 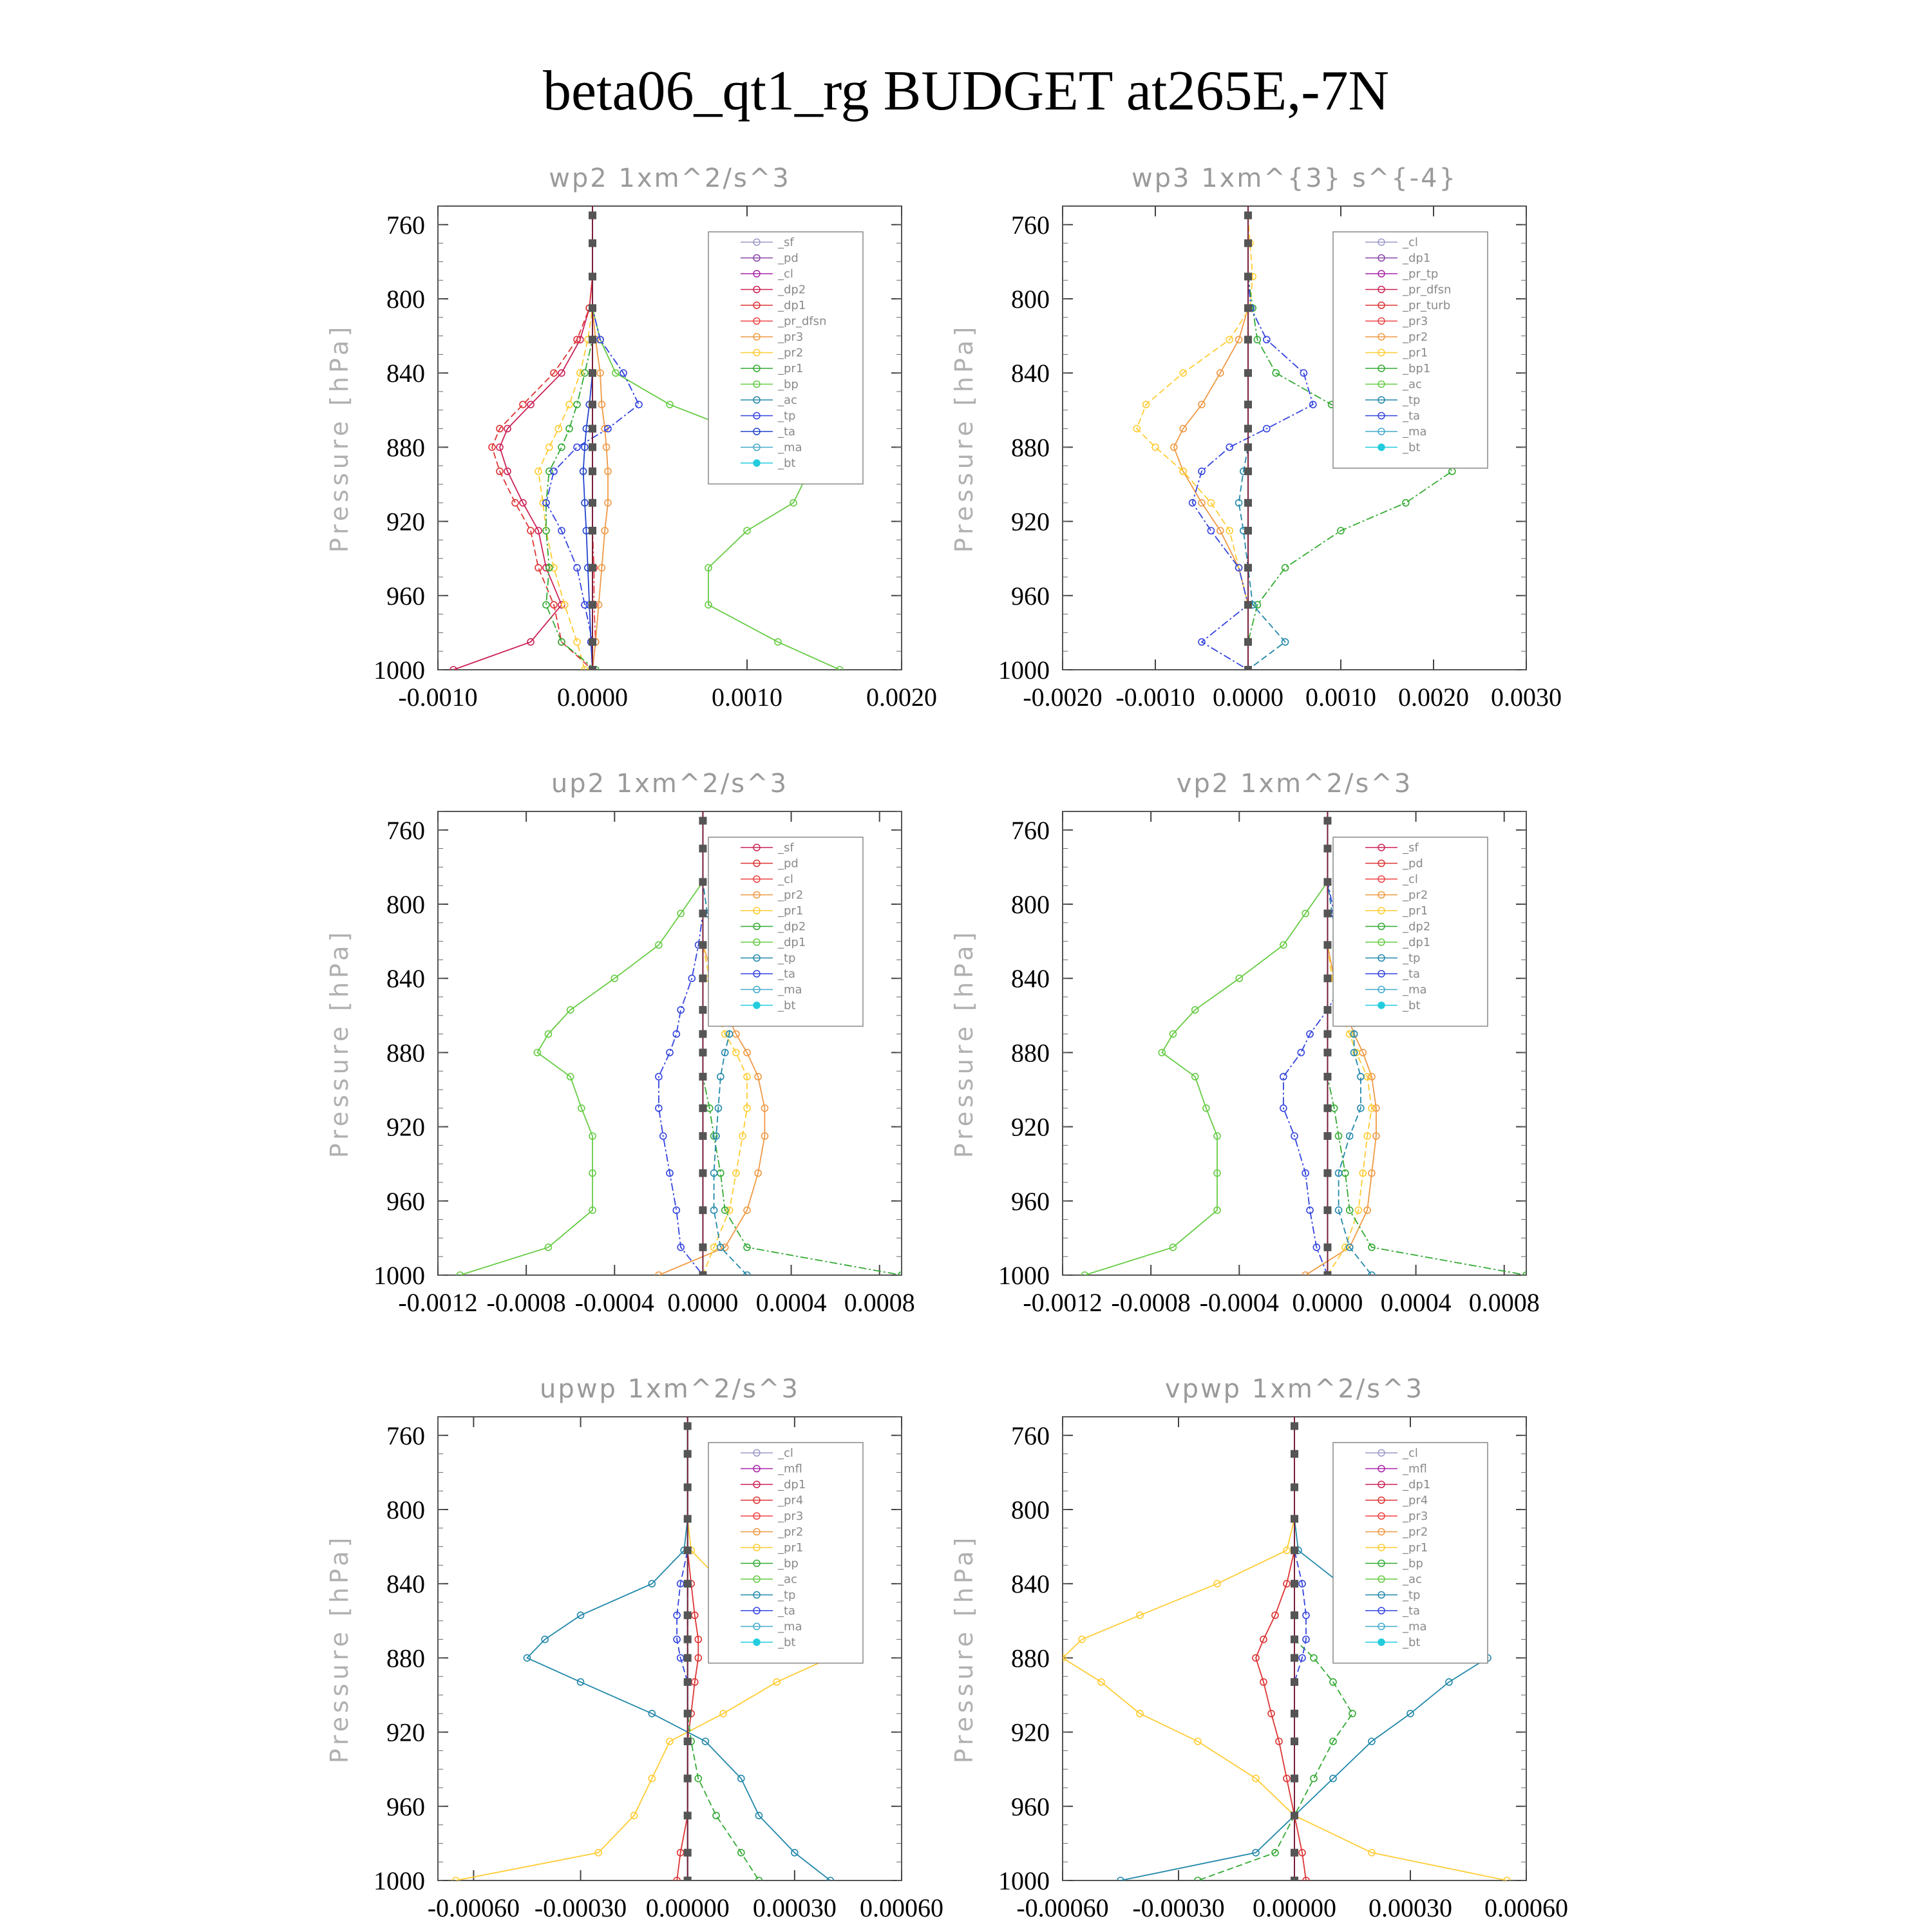 I want to click on x-tick-label: -0.0004, so click(x=1239, y=1302).